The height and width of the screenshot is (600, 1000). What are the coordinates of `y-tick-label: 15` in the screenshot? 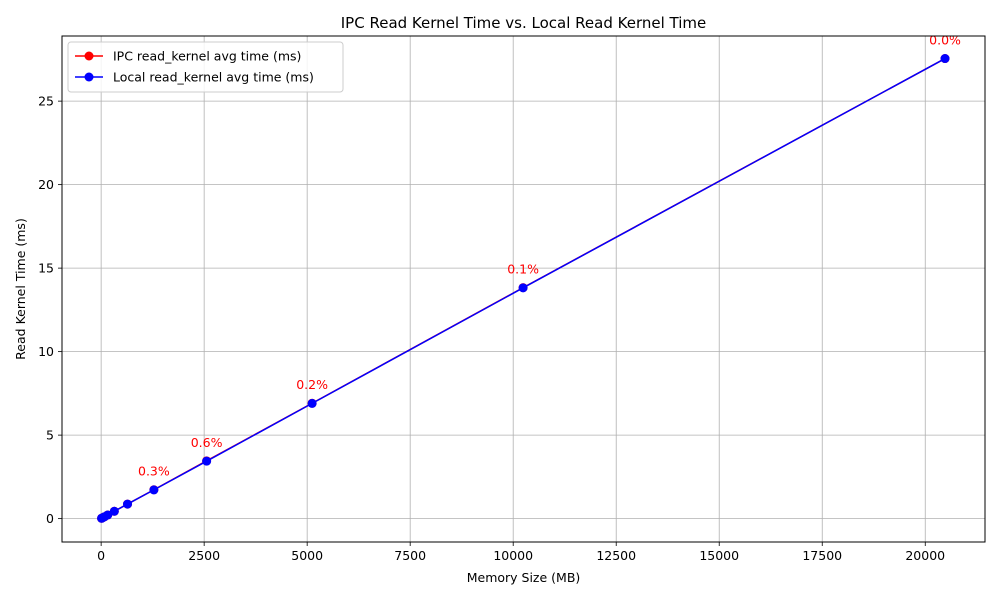 It's located at (46, 268).